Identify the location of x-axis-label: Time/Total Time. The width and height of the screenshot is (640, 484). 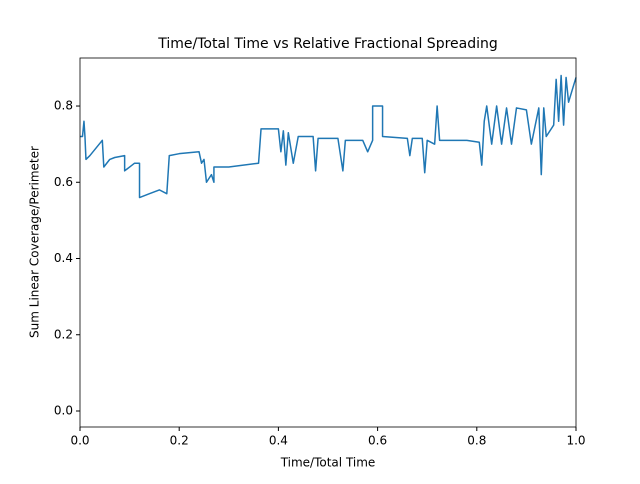
(328, 463).